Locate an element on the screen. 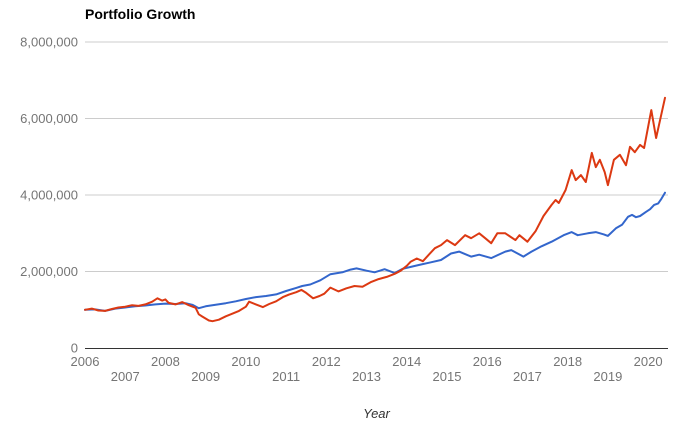 The height and width of the screenshot is (435, 676). x-tick-label: 2009 is located at coordinates (205, 376).